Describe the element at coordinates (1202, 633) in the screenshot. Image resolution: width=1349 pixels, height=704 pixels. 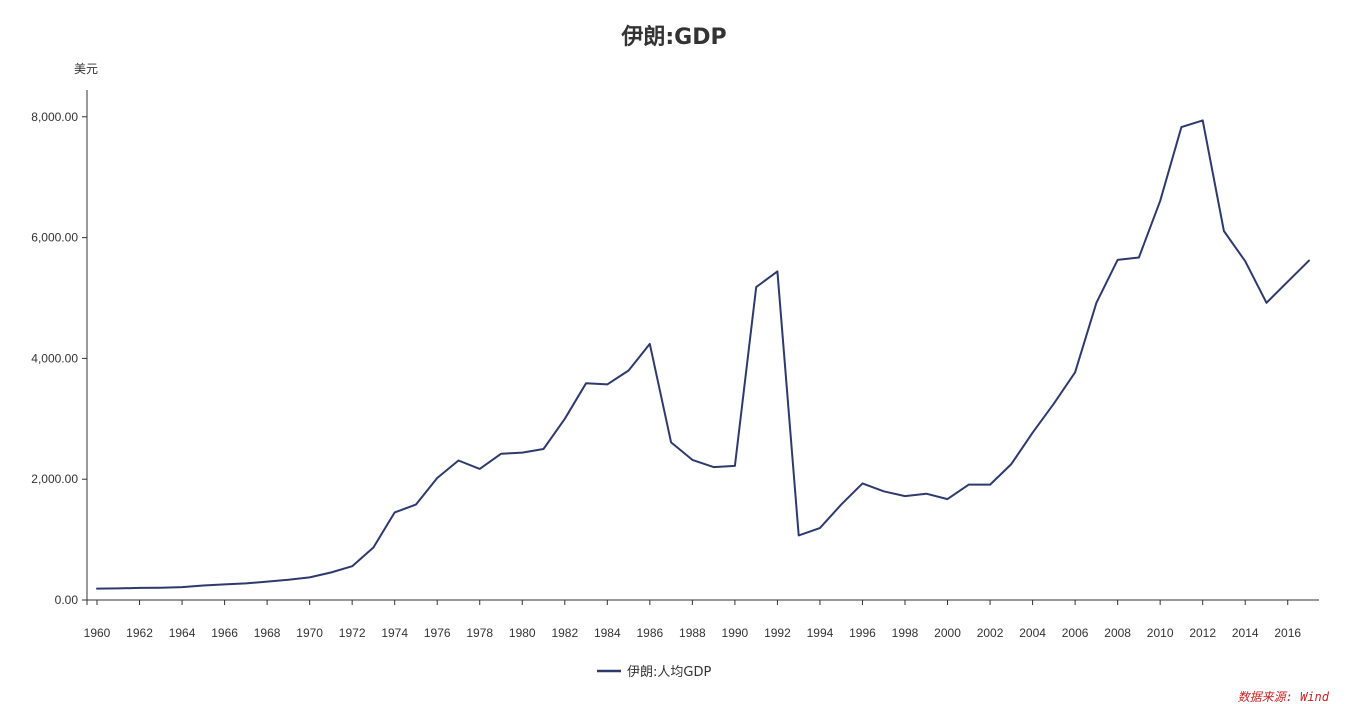
I see `x-tick-label: 2012` at that location.